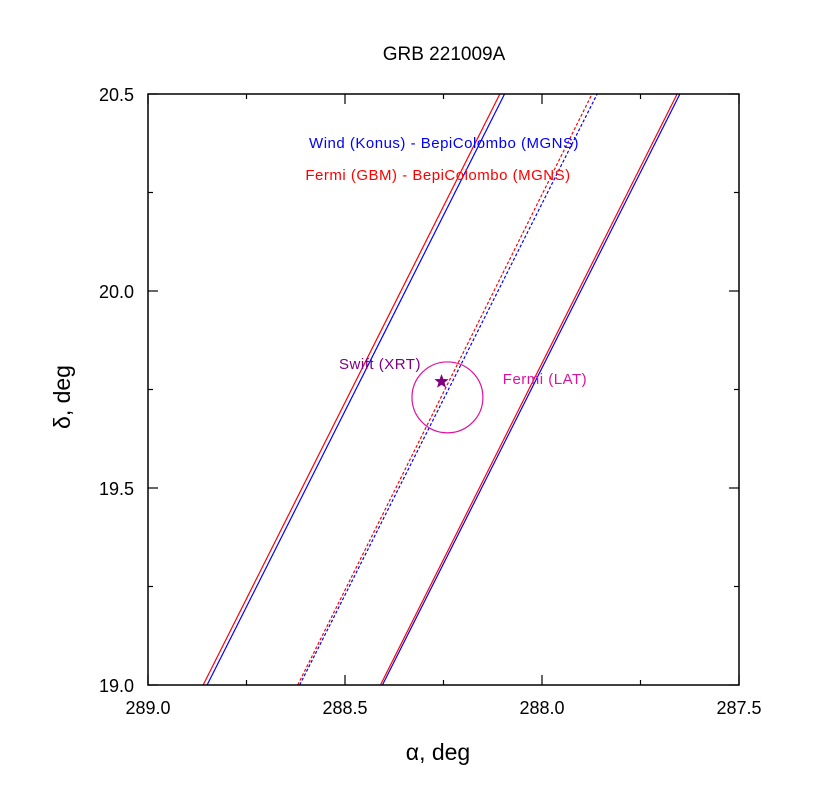 This screenshot has width=824, height=809. I want to click on x-tick-label: 288.5, so click(344, 708).